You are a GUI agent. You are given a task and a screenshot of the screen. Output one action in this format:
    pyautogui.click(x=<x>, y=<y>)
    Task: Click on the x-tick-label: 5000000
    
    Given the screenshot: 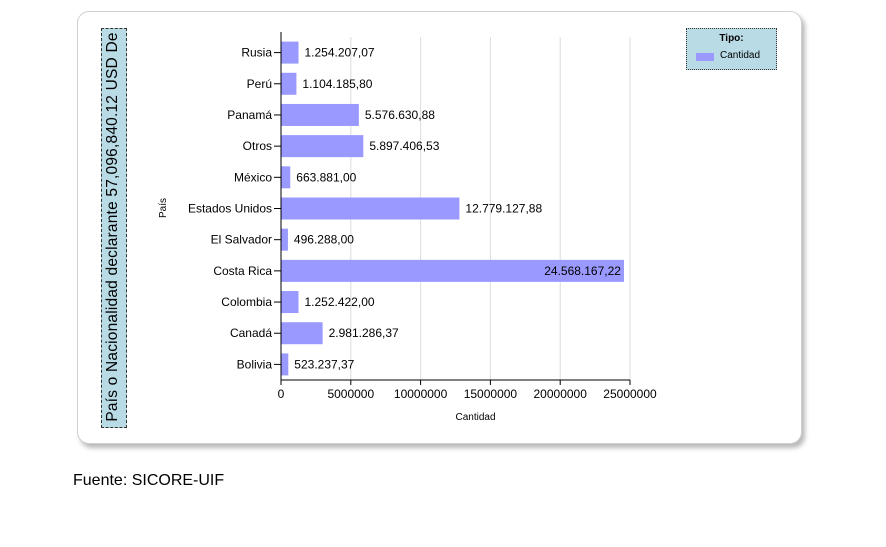 What is the action you would take?
    pyautogui.click(x=350, y=394)
    